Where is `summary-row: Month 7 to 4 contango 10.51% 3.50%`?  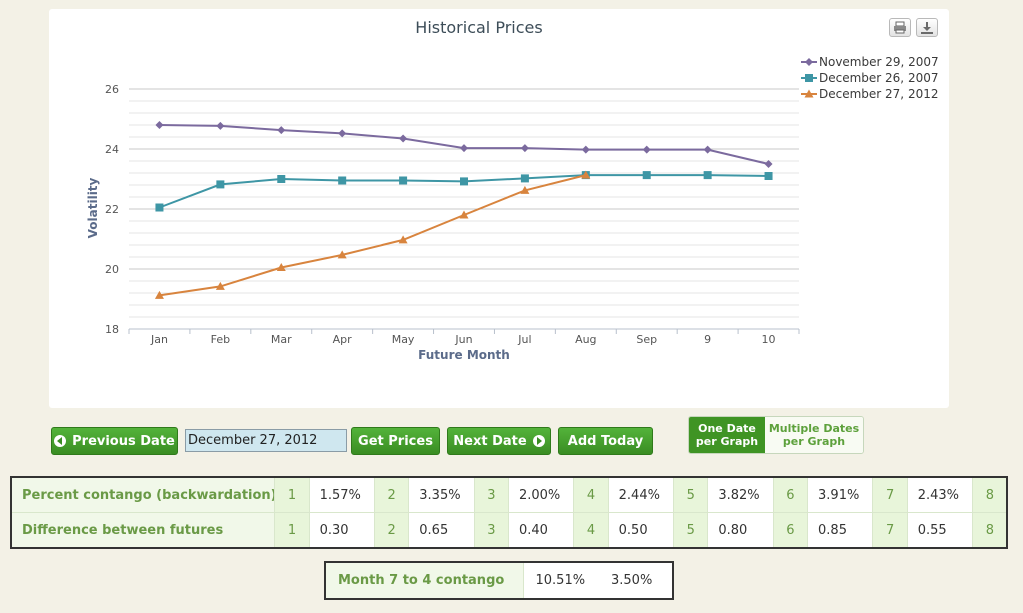 summary-row: Month 7 to 4 contango 10.51% 3.50% is located at coordinates (499, 580).